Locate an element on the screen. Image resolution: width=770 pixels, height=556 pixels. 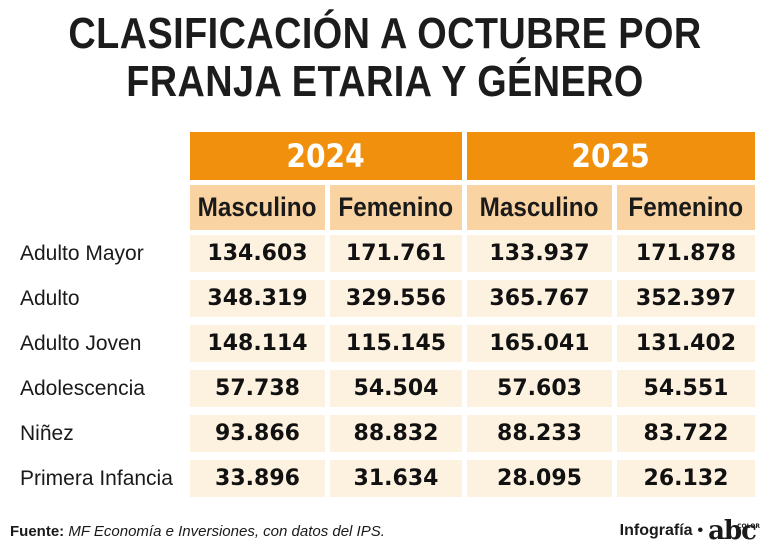
row-label: Niñez is located at coordinates (47, 433).